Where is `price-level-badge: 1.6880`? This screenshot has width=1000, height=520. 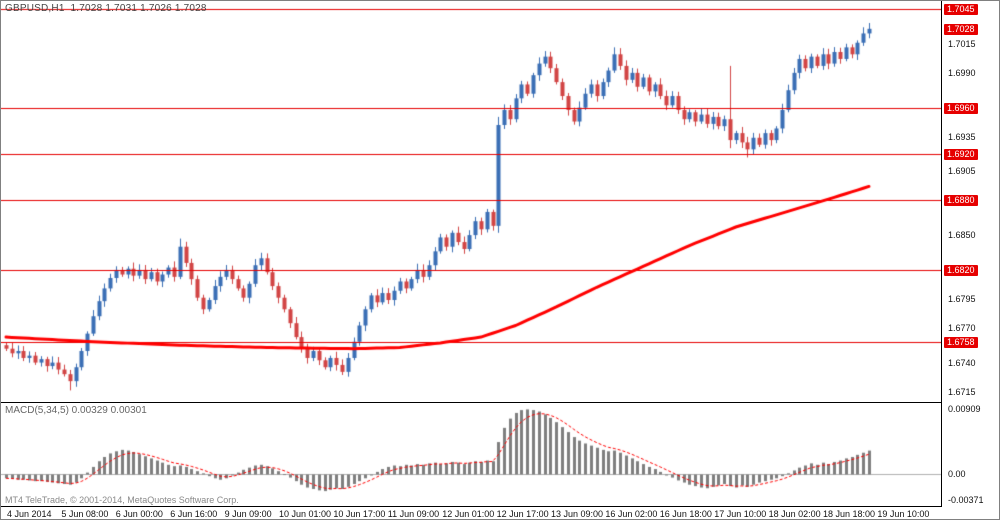 price-level-badge: 1.6880 is located at coordinates (961, 201).